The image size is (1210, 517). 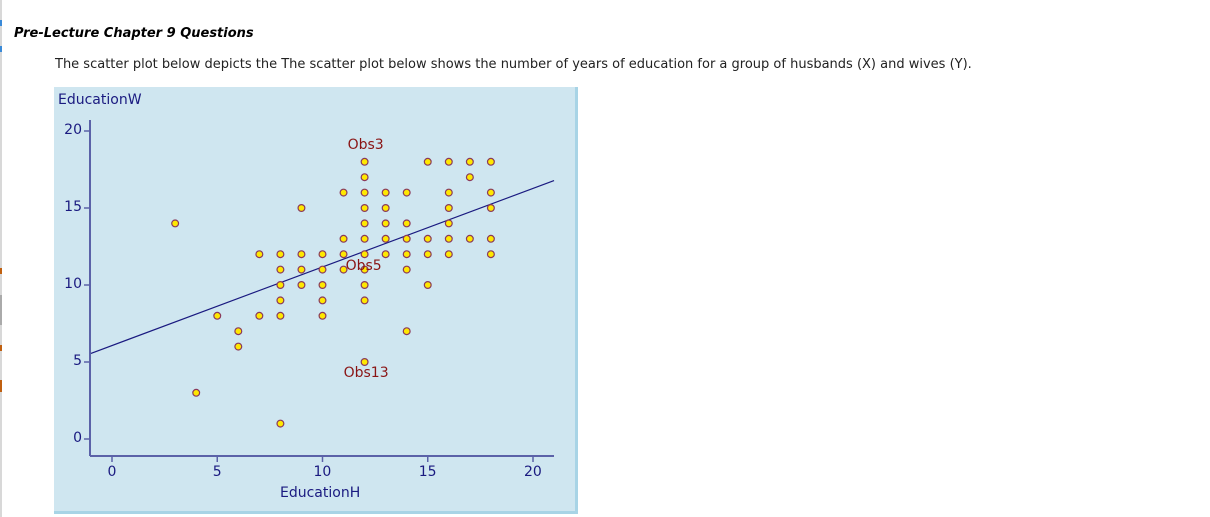 What do you see at coordinates (365, 144) in the screenshot?
I see `observation-label: Obs3` at bounding box center [365, 144].